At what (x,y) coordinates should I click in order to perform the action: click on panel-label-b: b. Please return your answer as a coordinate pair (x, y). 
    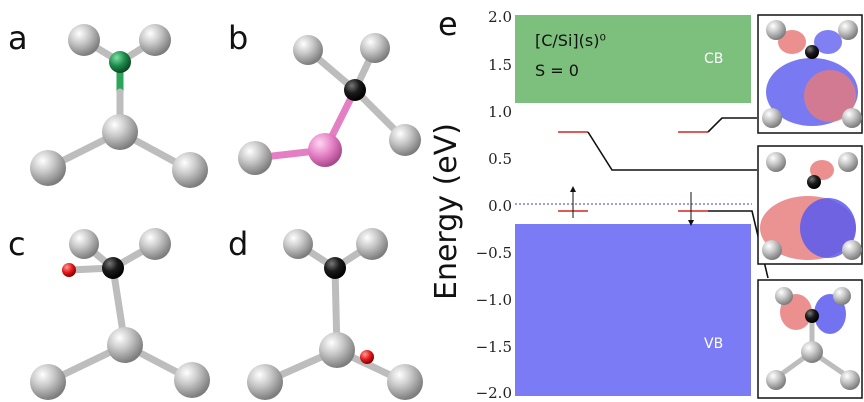
    Looking at the image, I should click on (238, 38).